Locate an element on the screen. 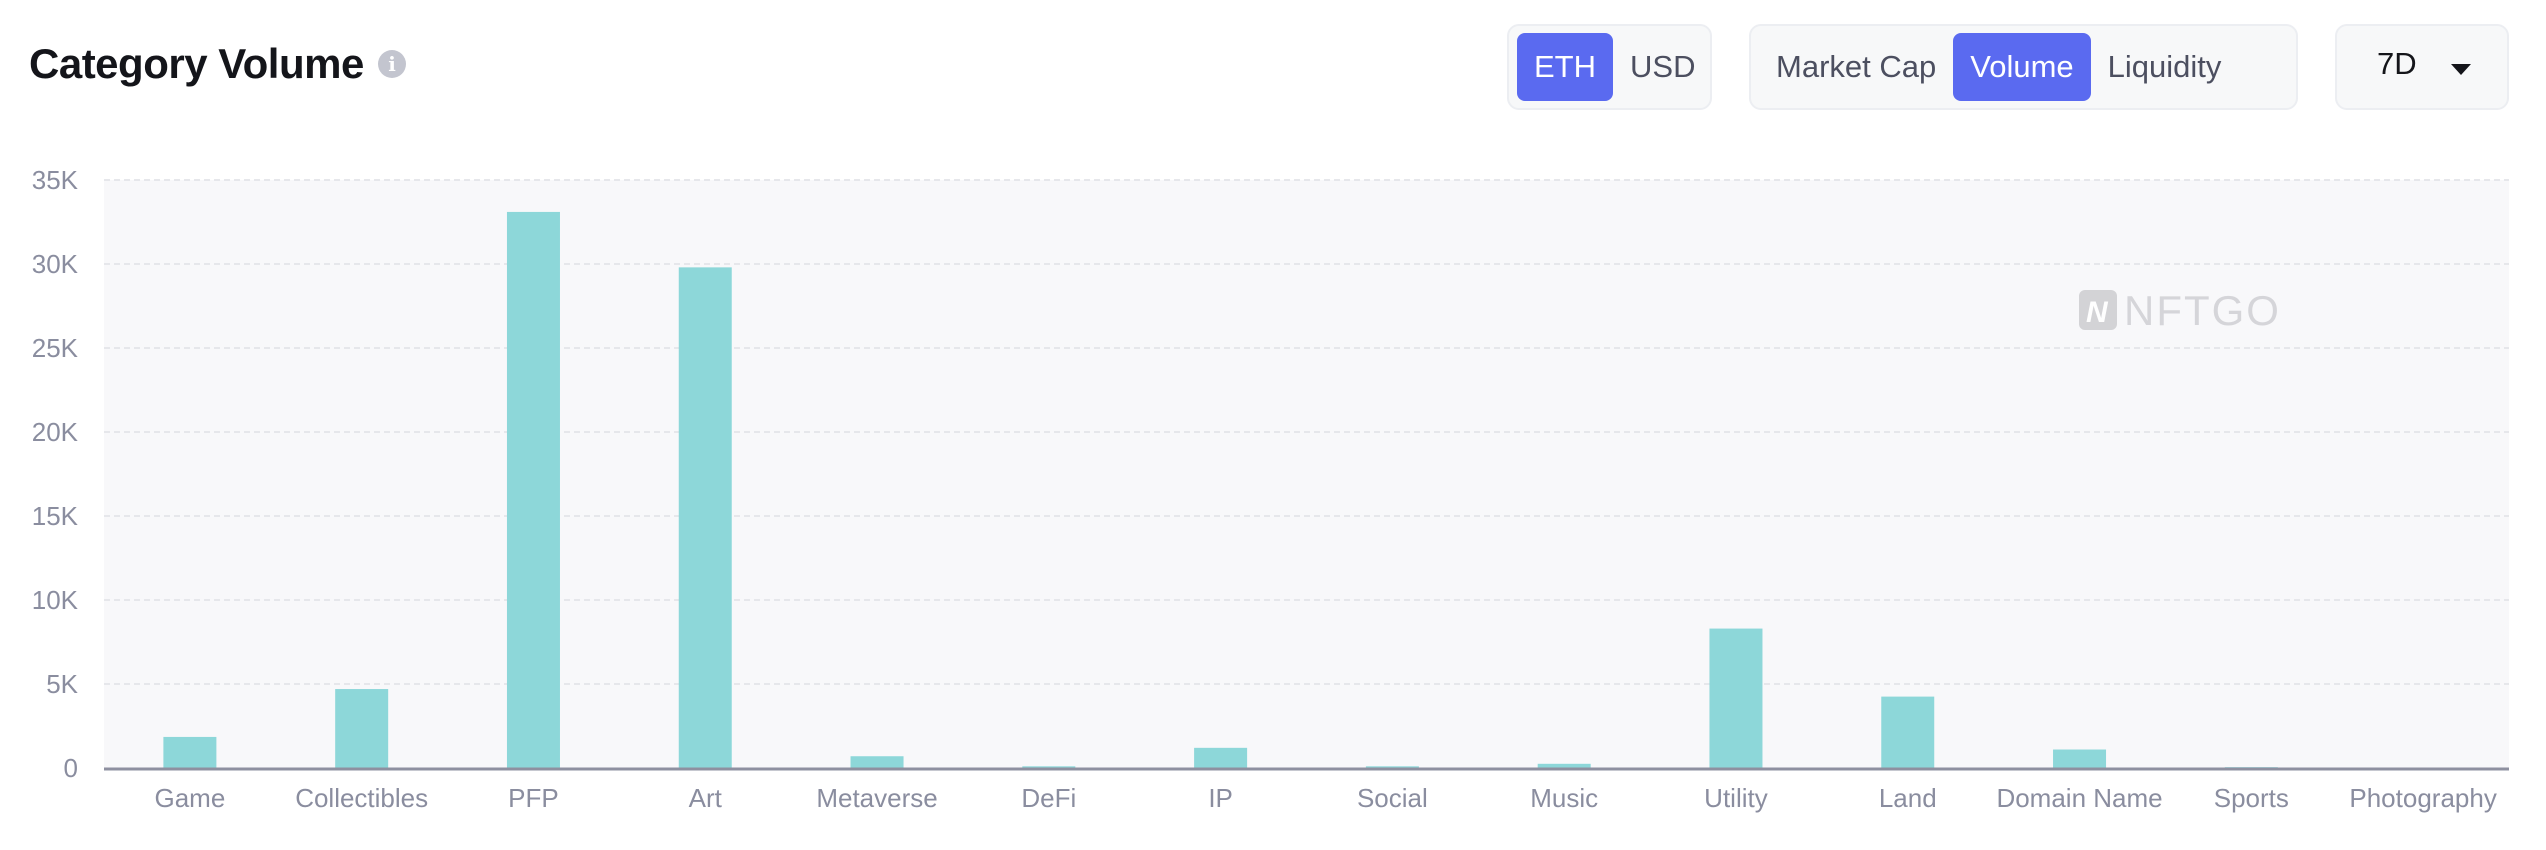  svg-text: N is located at coordinates (2097, 312).